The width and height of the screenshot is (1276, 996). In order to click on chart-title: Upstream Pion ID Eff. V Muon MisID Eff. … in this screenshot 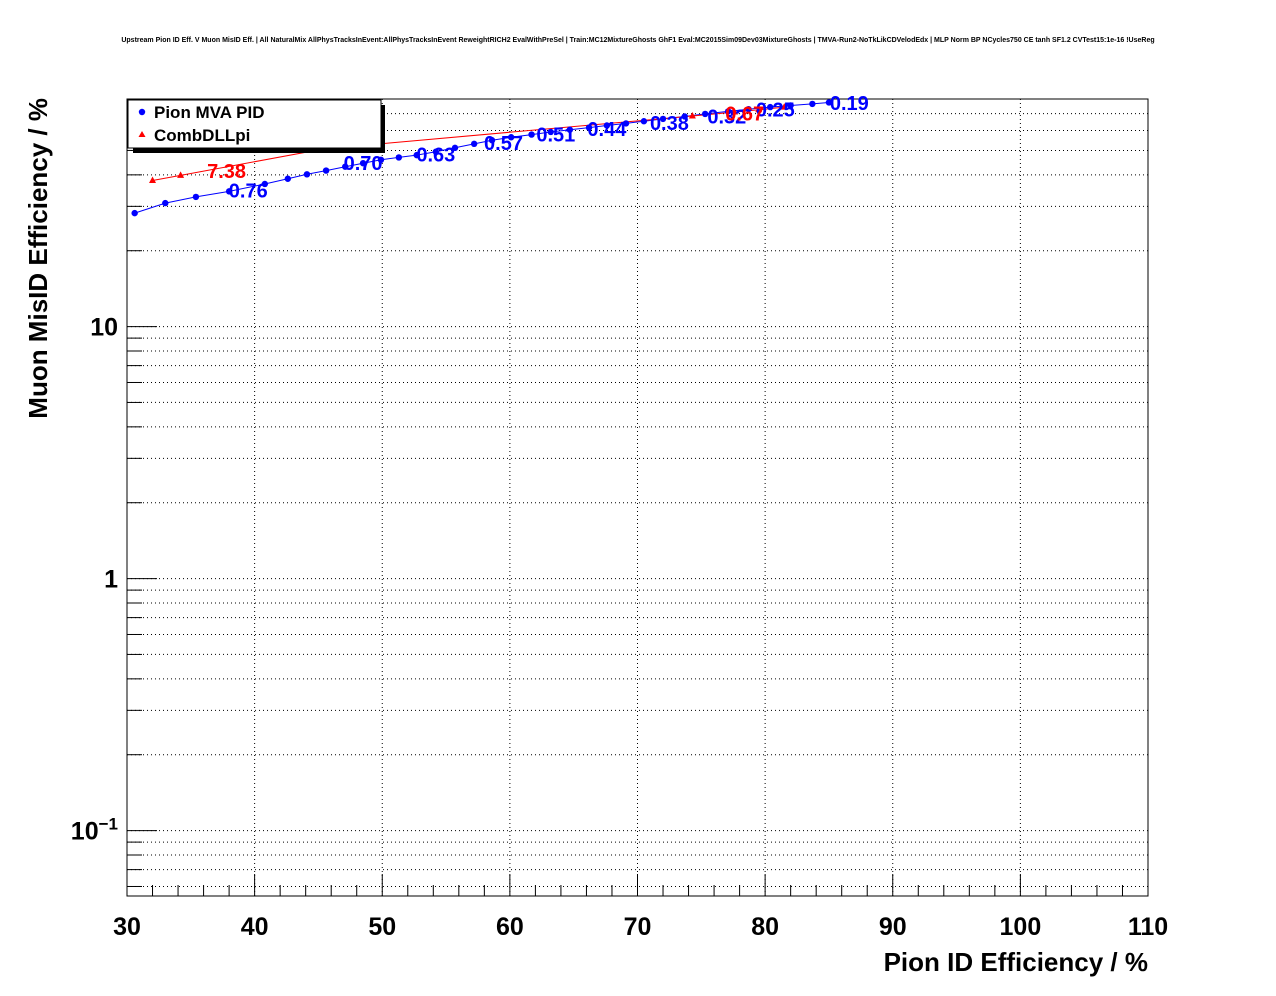, I will do `click(637, 40)`.